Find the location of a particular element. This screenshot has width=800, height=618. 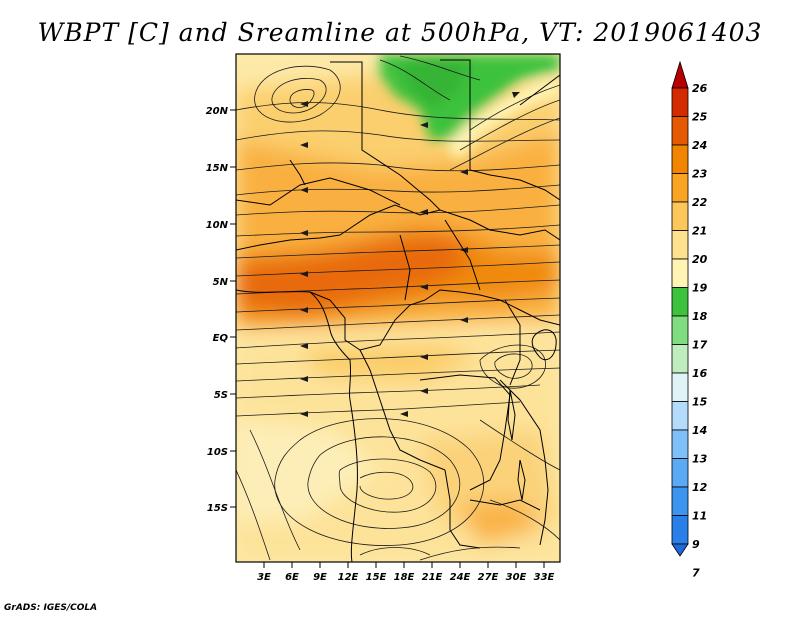

lat-label: 15S is located at coordinates (217, 508).